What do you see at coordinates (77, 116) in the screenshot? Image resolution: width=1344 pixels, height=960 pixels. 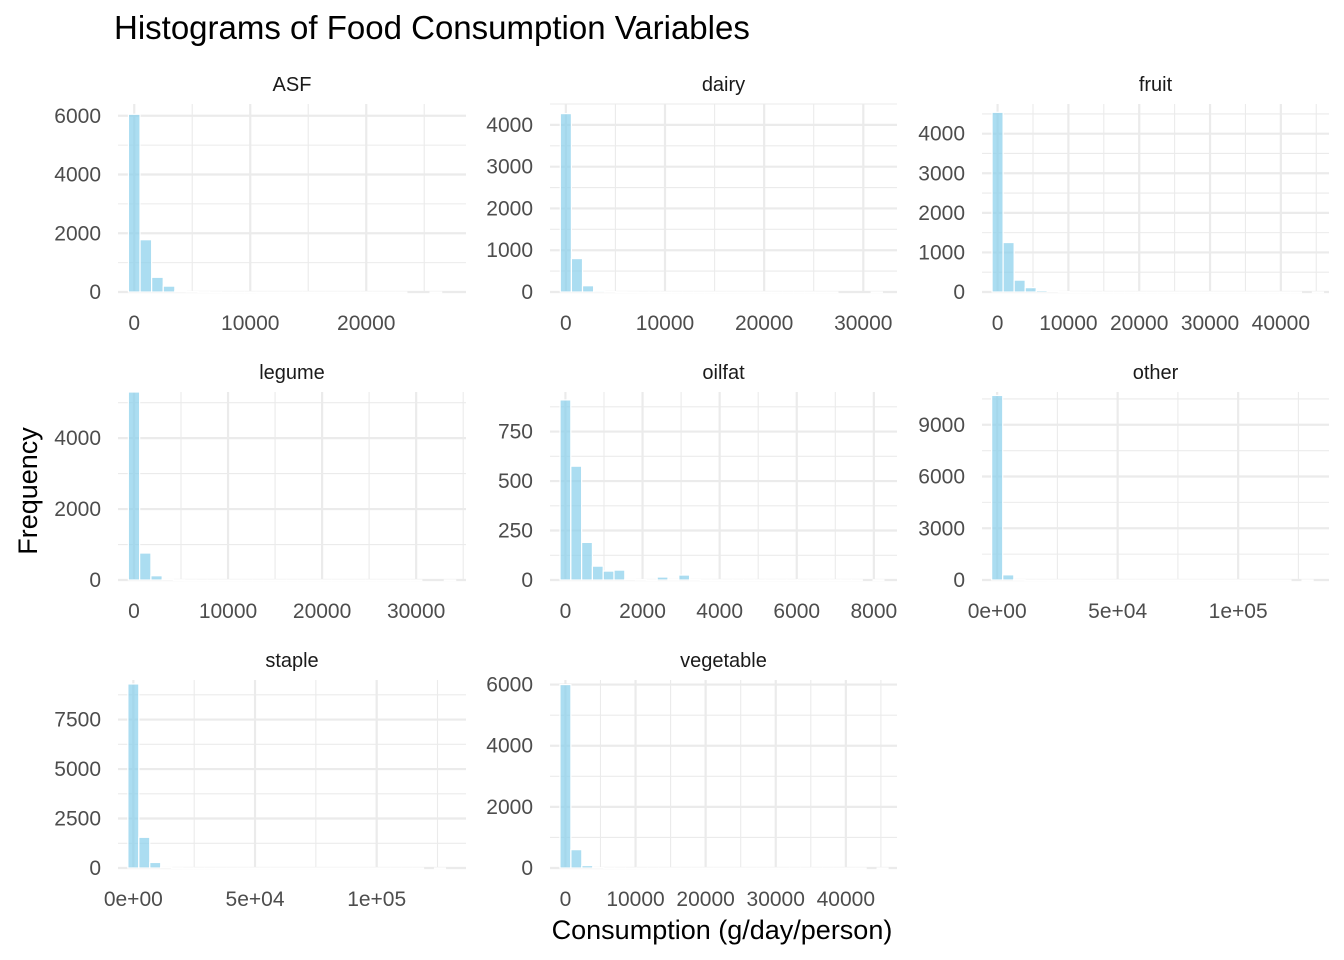 I see `y-tick-label: 6000` at bounding box center [77, 116].